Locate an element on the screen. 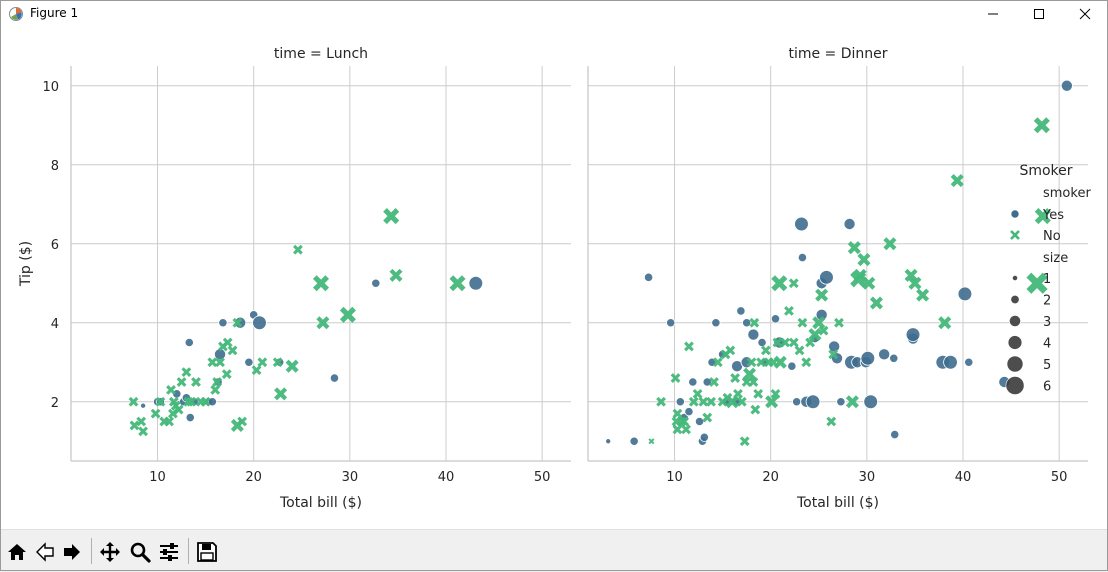  x-tick-label: 20 is located at coordinates (770, 477).